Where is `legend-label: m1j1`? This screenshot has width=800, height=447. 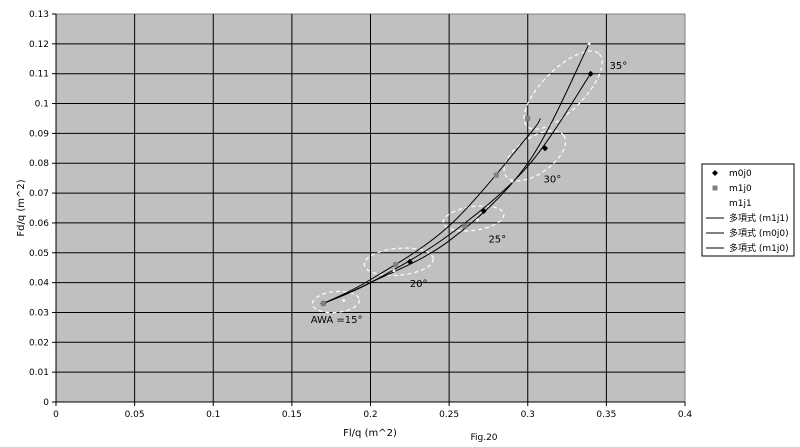
legend-label: m1j1 is located at coordinates (740, 204).